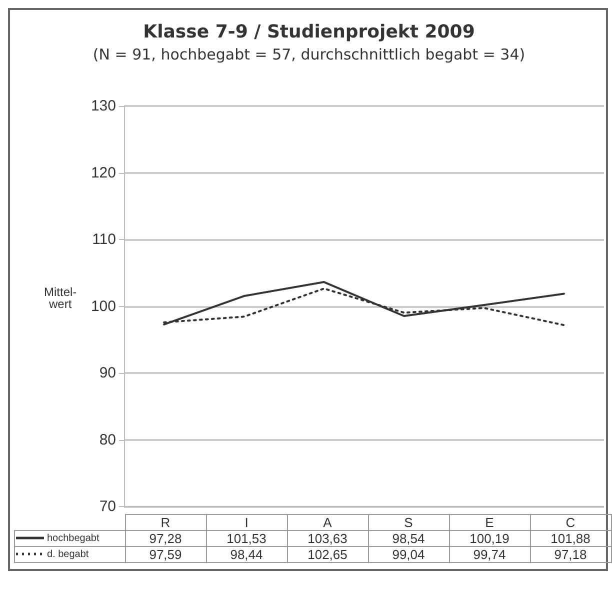  I want to click on x-tick-label: E, so click(489, 522).